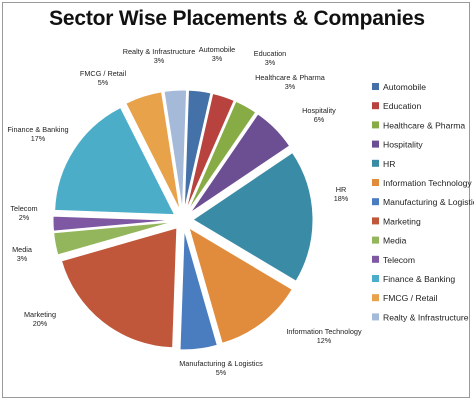  I want to click on slice-label-manufacturing-and-logistics: Manufacturing & Logistics 5%, so click(221, 368).